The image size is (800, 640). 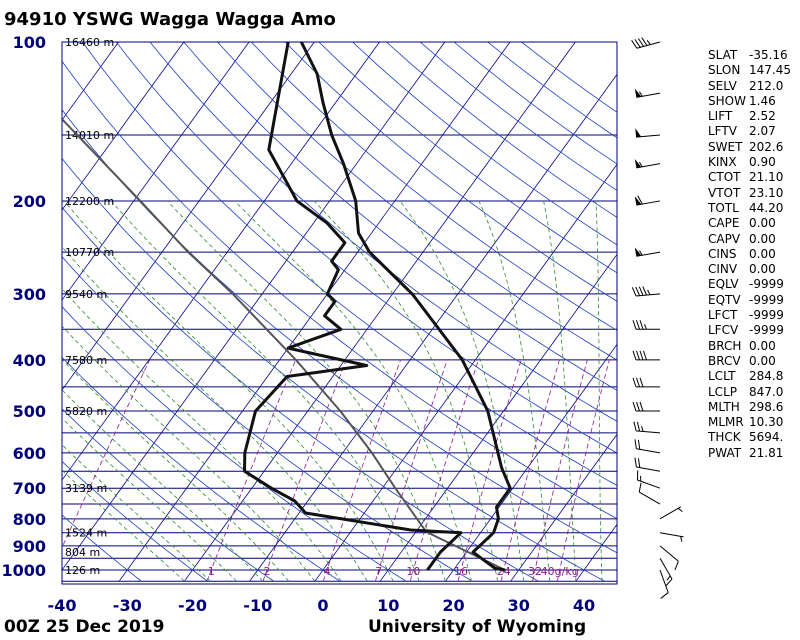 What do you see at coordinates (378, 571) in the screenshot?
I see `mixing-ratio-label: 7` at bounding box center [378, 571].